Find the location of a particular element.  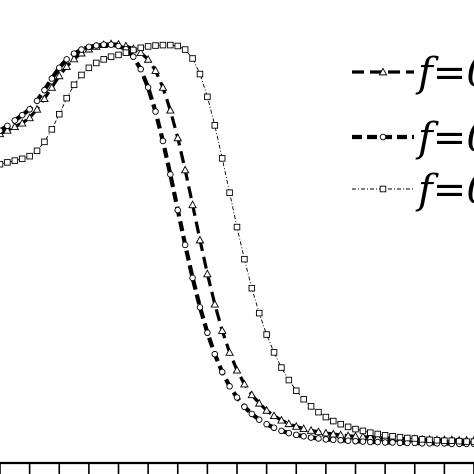

x-axis is located at coordinates (237, 467).